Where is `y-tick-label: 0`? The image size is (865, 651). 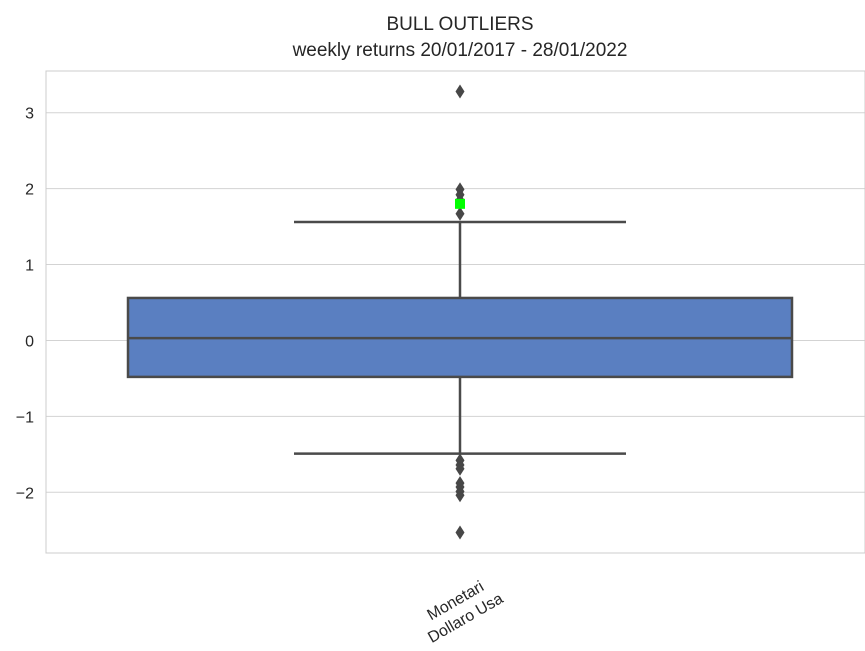 y-tick-label: 0 is located at coordinates (29, 341).